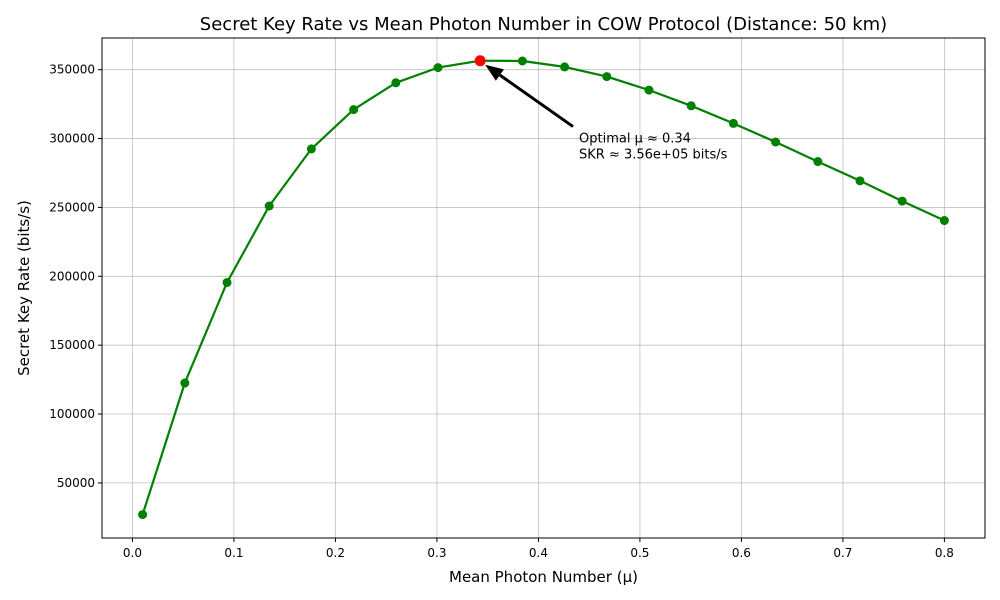 This screenshot has width=1000, height=600. Describe the element at coordinates (72, 345) in the screenshot. I see `y-tick-label: 150000` at that location.